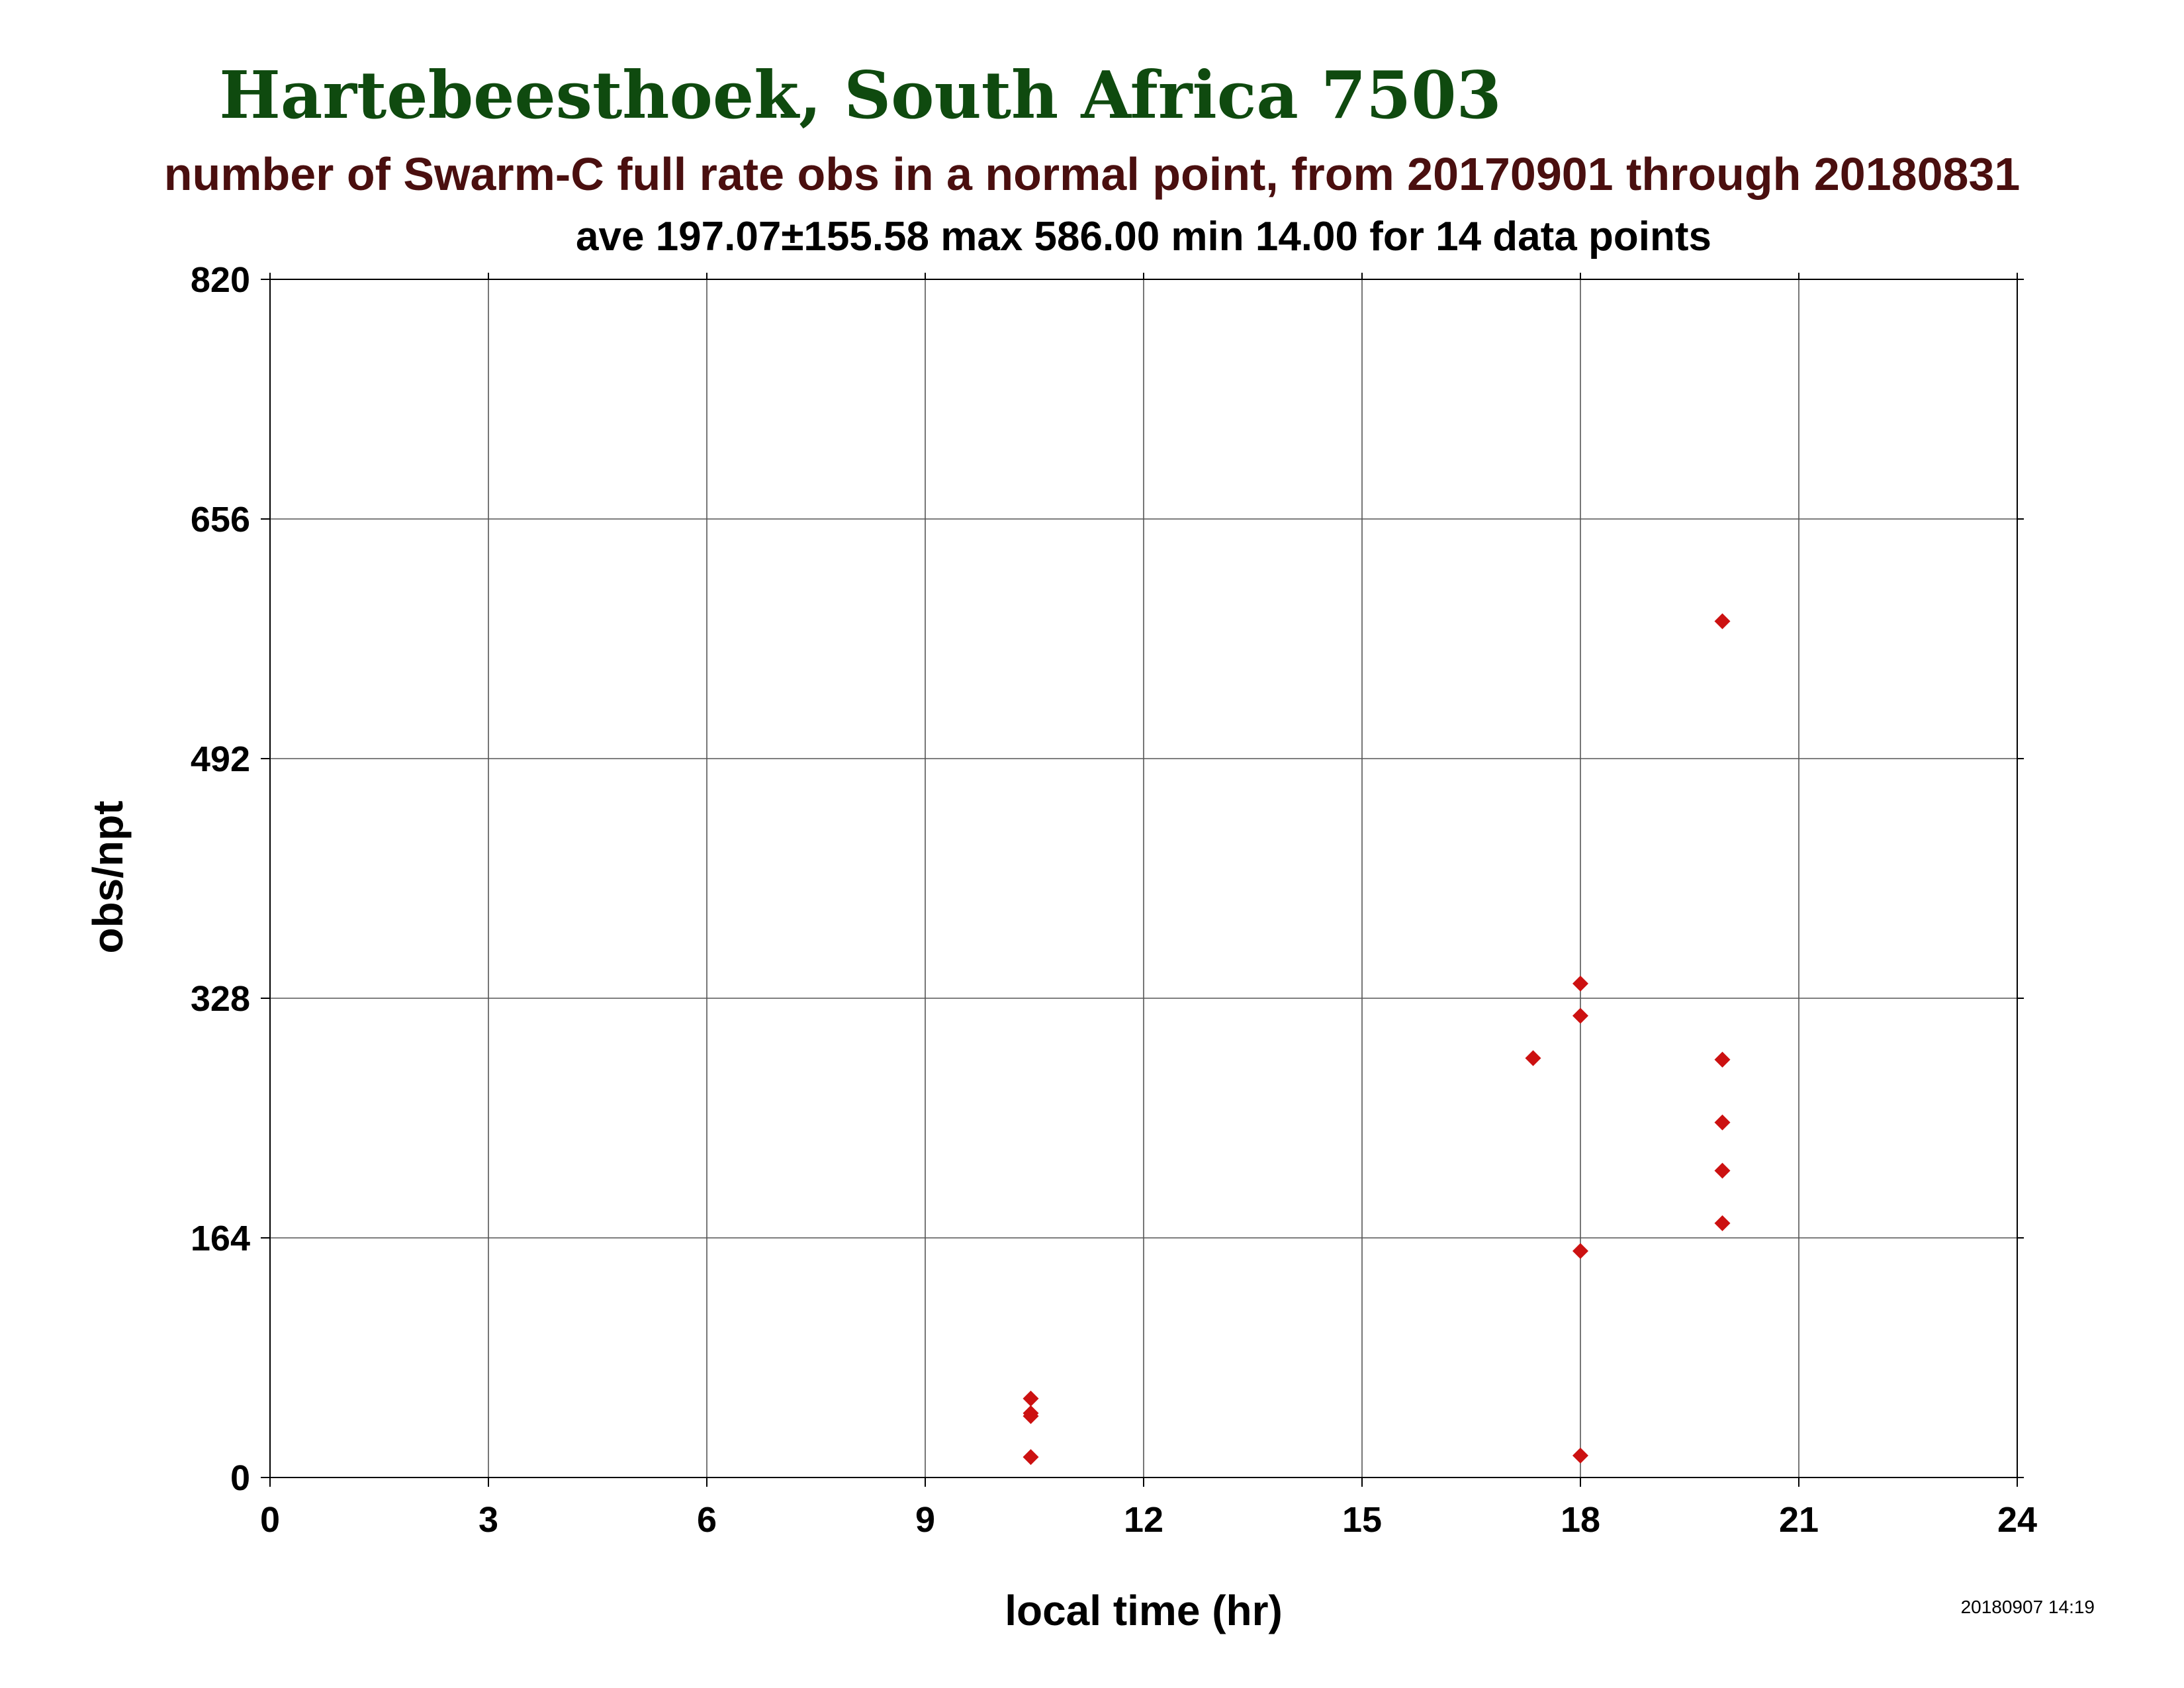 This screenshot has width=2184, height=1688. What do you see at coordinates (1581, 1520) in the screenshot?
I see `x-tick-label: 18` at bounding box center [1581, 1520].